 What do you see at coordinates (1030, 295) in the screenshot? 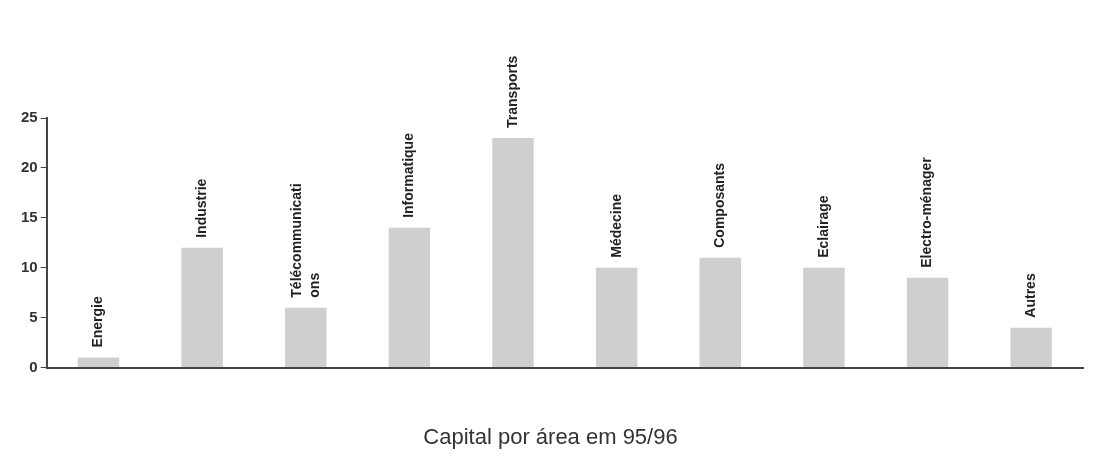
I see `x-tick-label: Autres` at bounding box center [1030, 295].